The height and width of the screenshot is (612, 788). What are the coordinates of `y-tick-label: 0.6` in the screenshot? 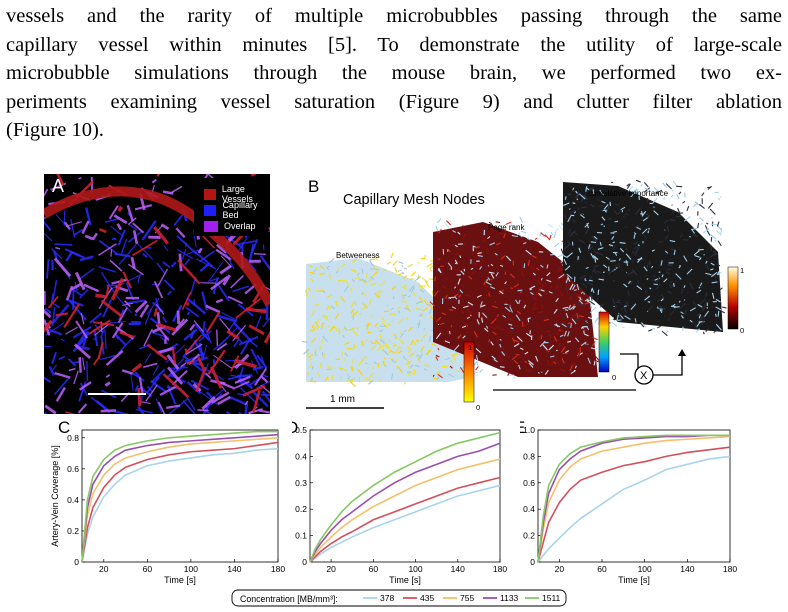 It's located at (73, 469).